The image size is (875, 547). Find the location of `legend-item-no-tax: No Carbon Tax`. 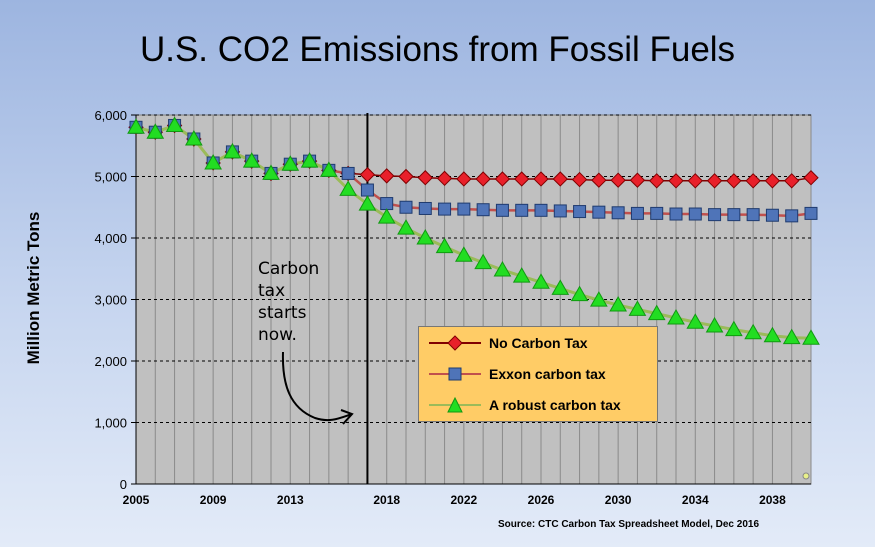

legend-item-no-tax: No Carbon Tax is located at coordinates (507, 343).